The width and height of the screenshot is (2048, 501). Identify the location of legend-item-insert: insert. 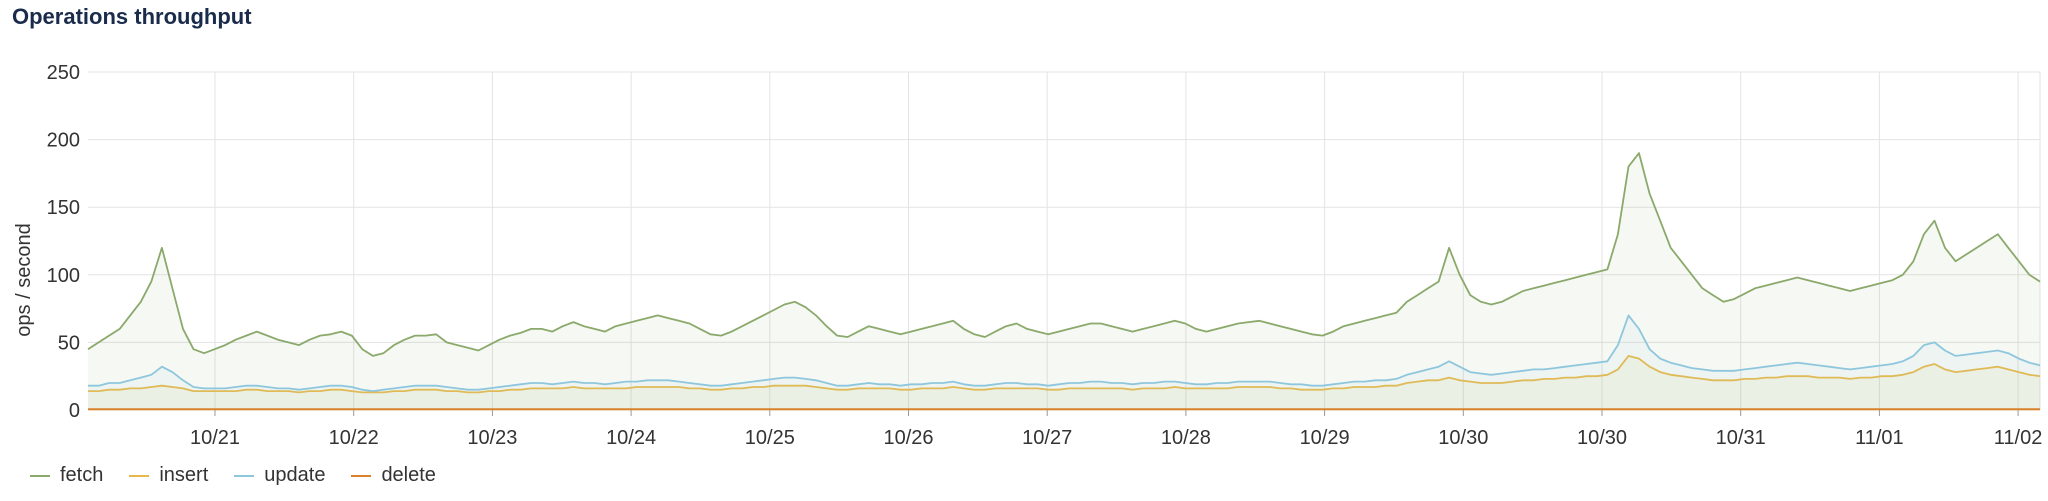
(168, 475).